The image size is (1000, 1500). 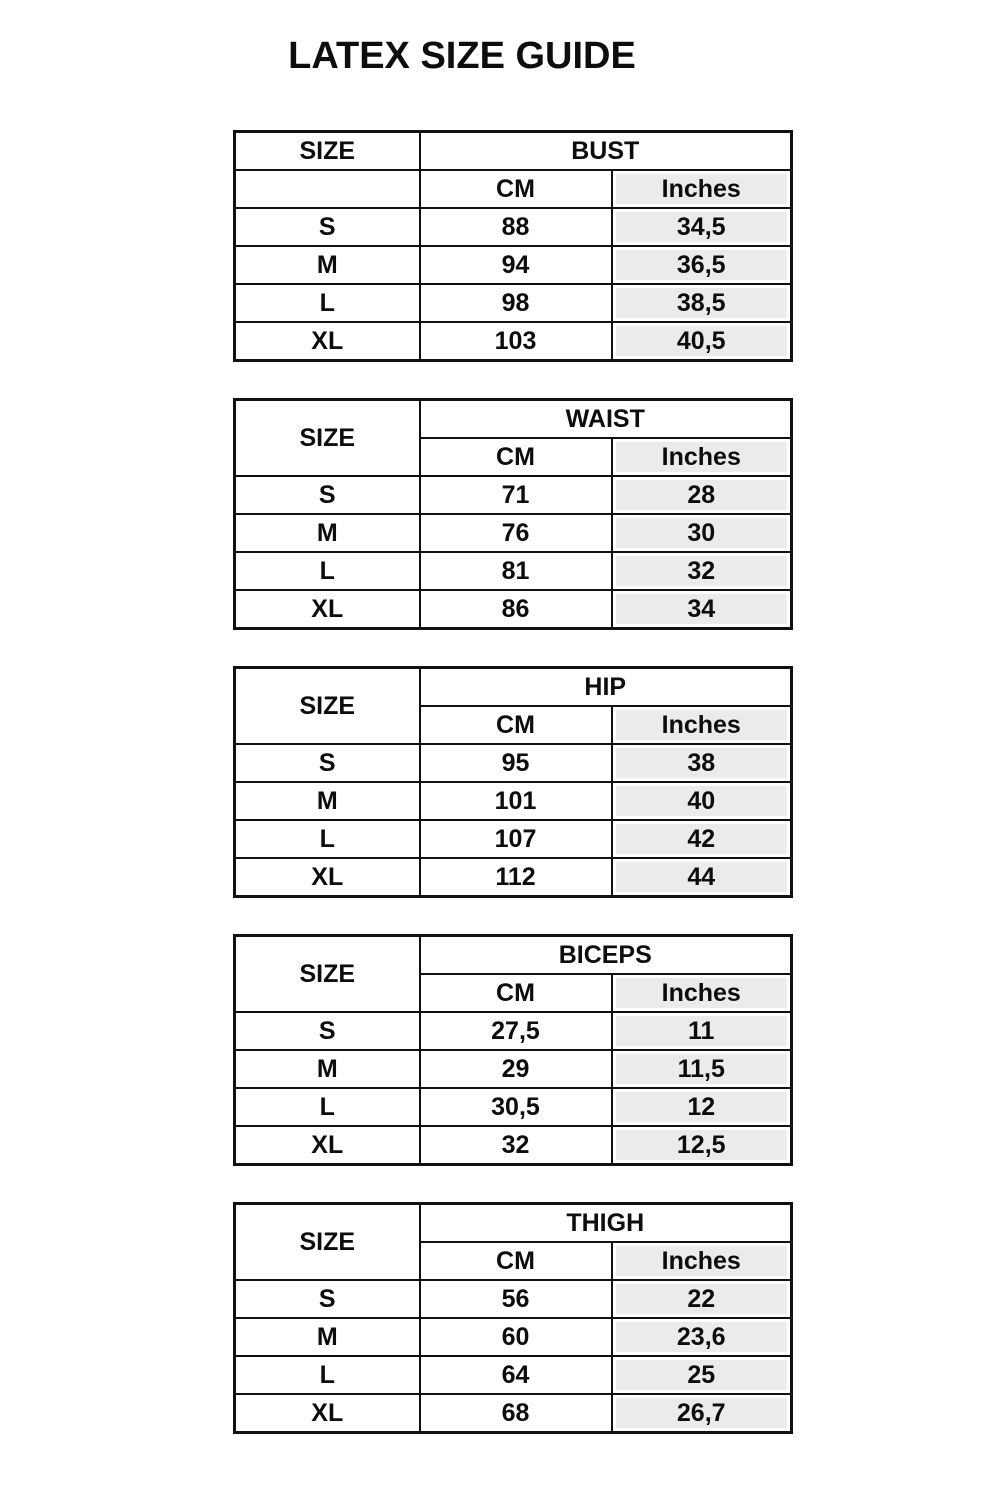 I want to click on cm-cell: 101, so click(x=515, y=801).